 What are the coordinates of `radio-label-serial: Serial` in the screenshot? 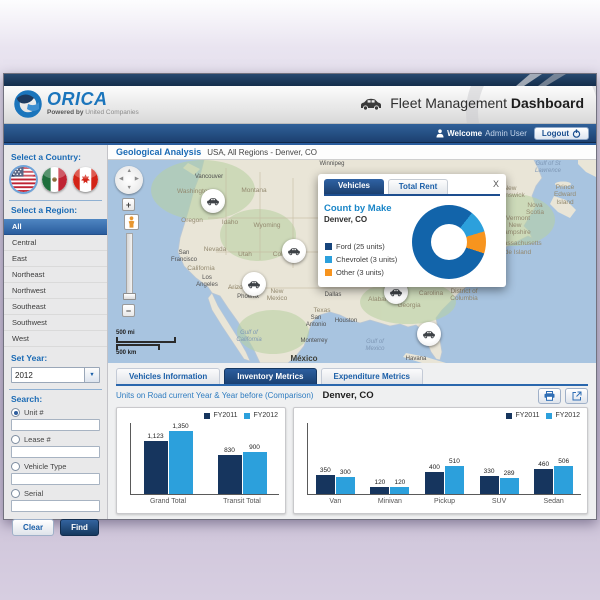 It's located at (34, 493).